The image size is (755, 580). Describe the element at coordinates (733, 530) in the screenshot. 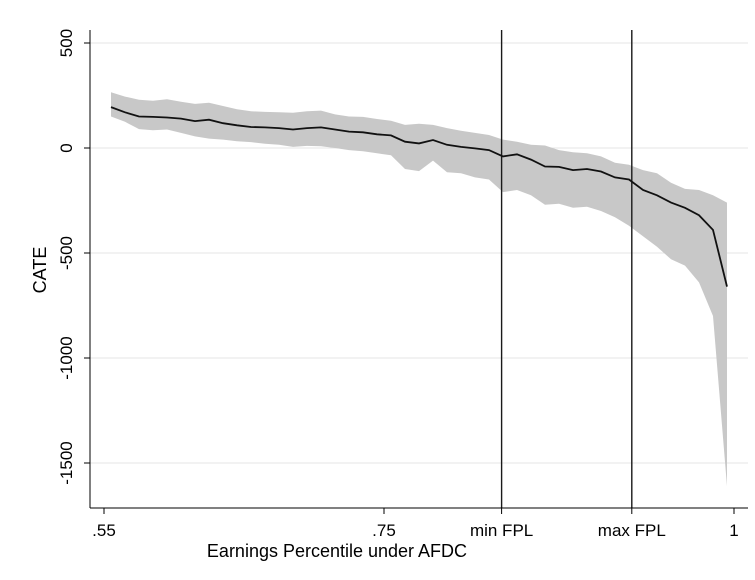

I see `x-tick-label-4: 1` at that location.